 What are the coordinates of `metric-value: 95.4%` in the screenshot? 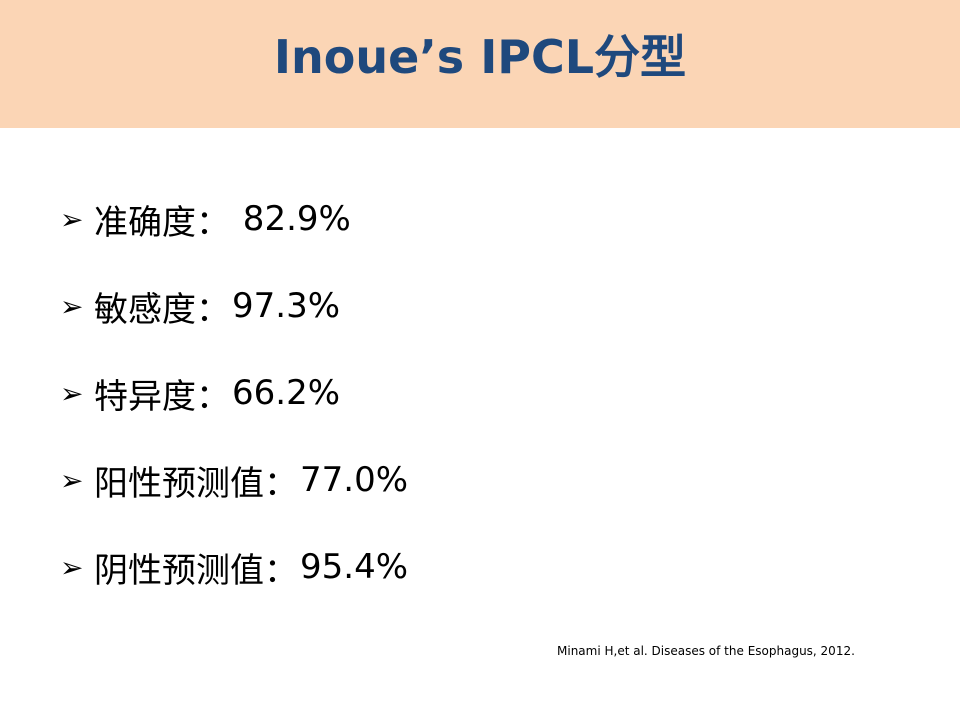 It's located at (354, 567).